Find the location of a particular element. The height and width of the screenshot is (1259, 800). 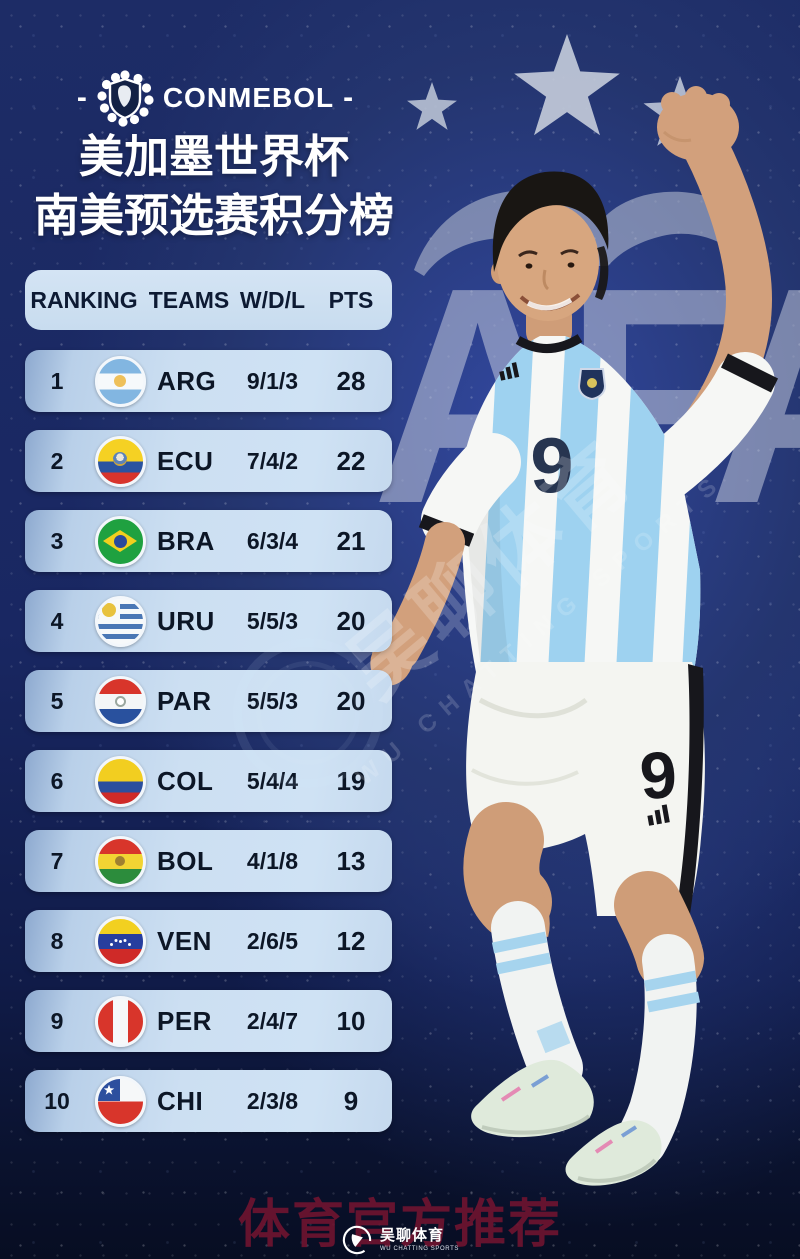

dash-right: - is located at coordinates (348, 97).